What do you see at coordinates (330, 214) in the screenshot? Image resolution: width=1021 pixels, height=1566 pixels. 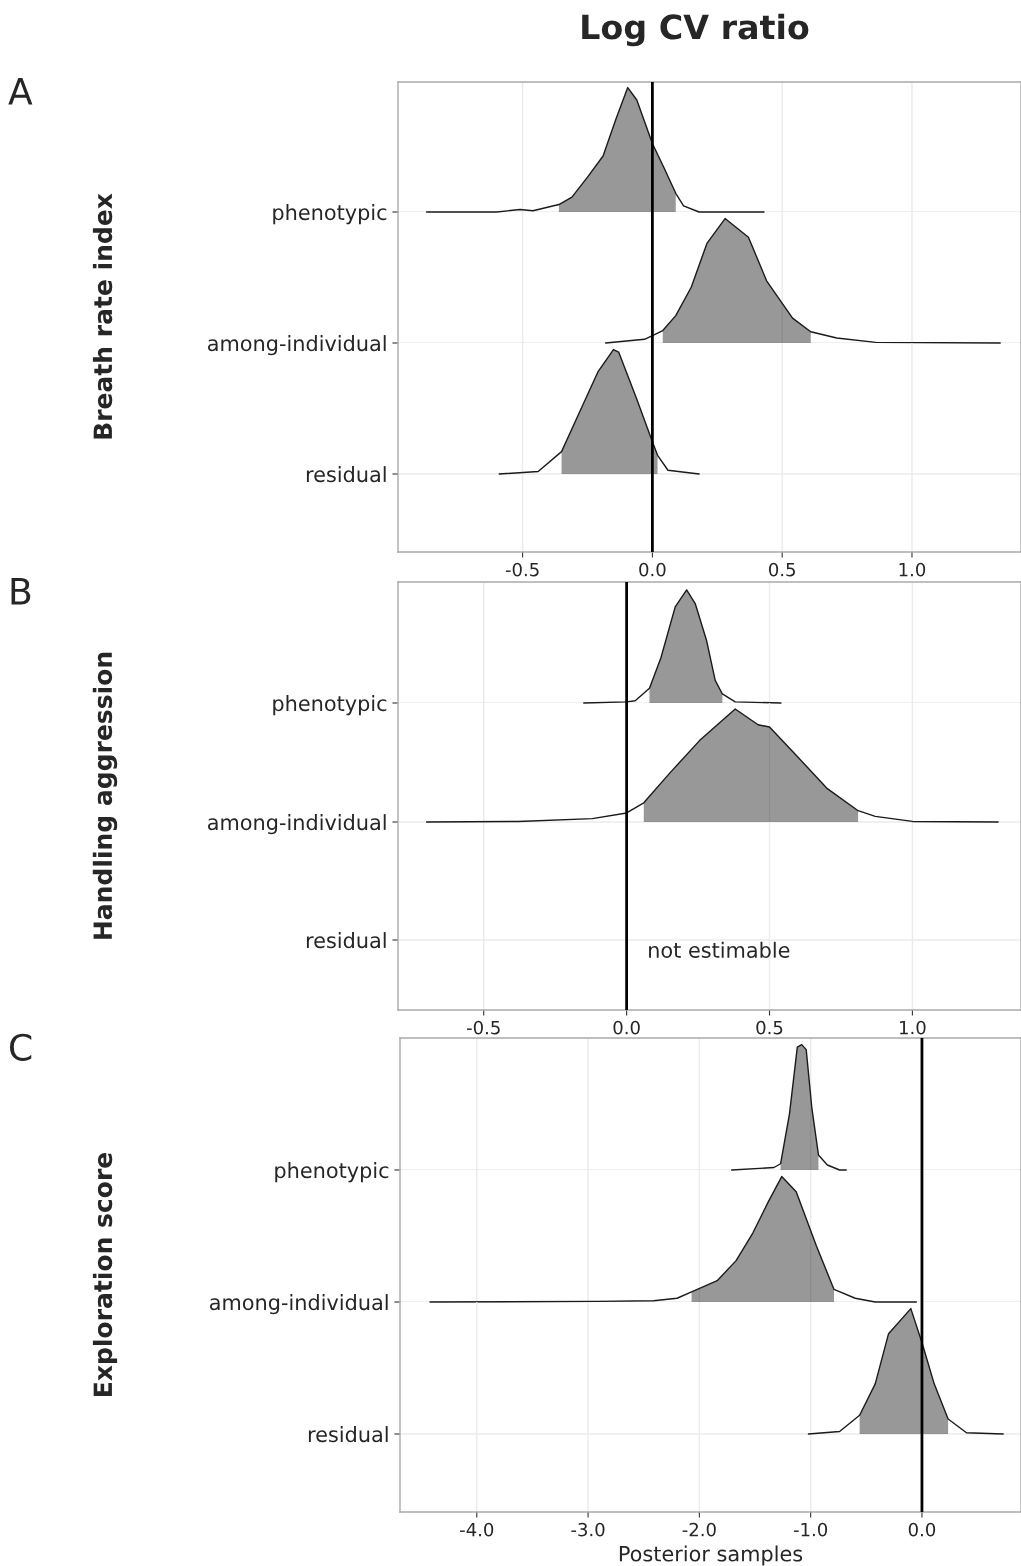 I see `series-label: phenotypic` at bounding box center [330, 214].